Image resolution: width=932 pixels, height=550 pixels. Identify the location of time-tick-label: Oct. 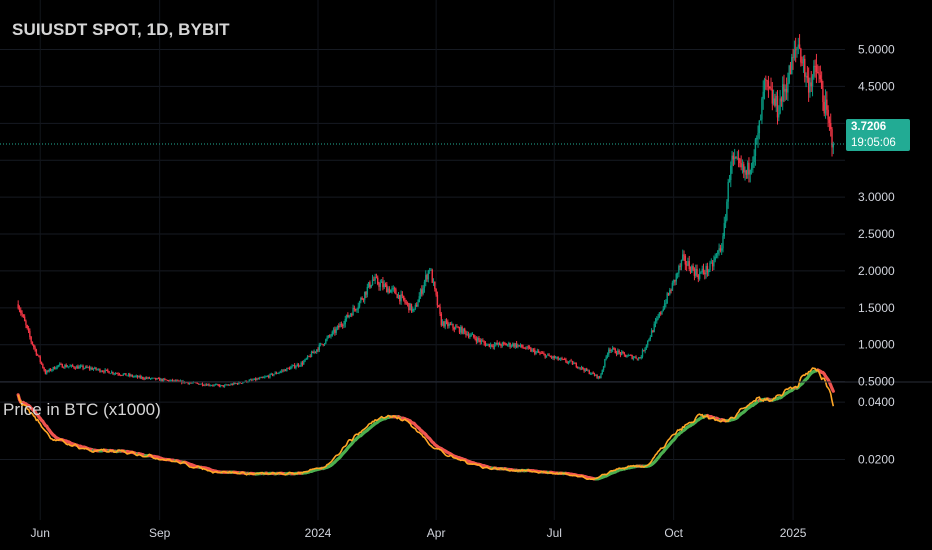
(673, 533).